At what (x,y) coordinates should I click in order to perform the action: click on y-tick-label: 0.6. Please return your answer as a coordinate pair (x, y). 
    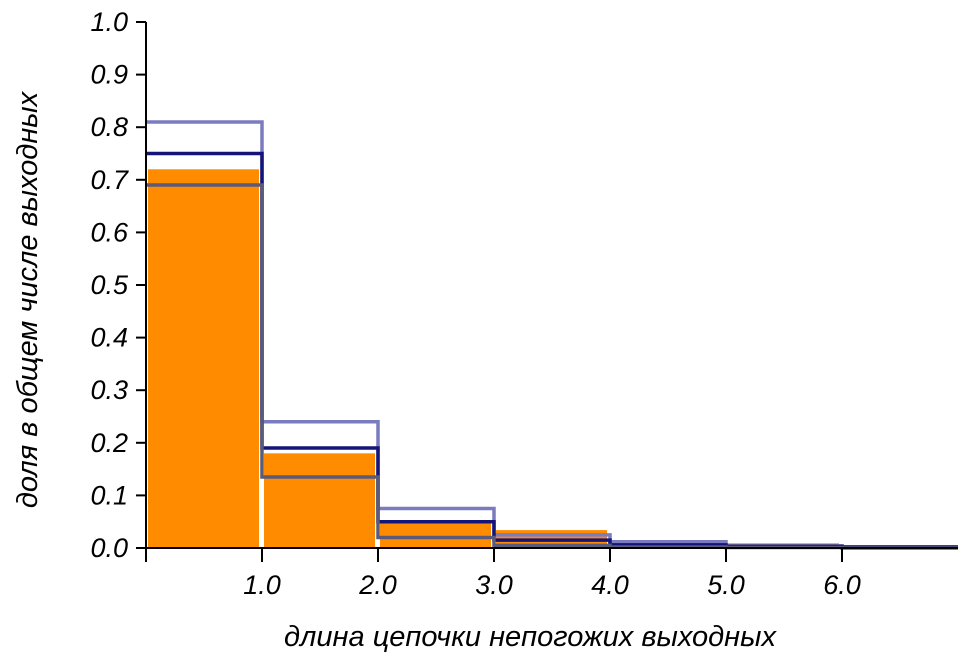
    Looking at the image, I should click on (109, 232).